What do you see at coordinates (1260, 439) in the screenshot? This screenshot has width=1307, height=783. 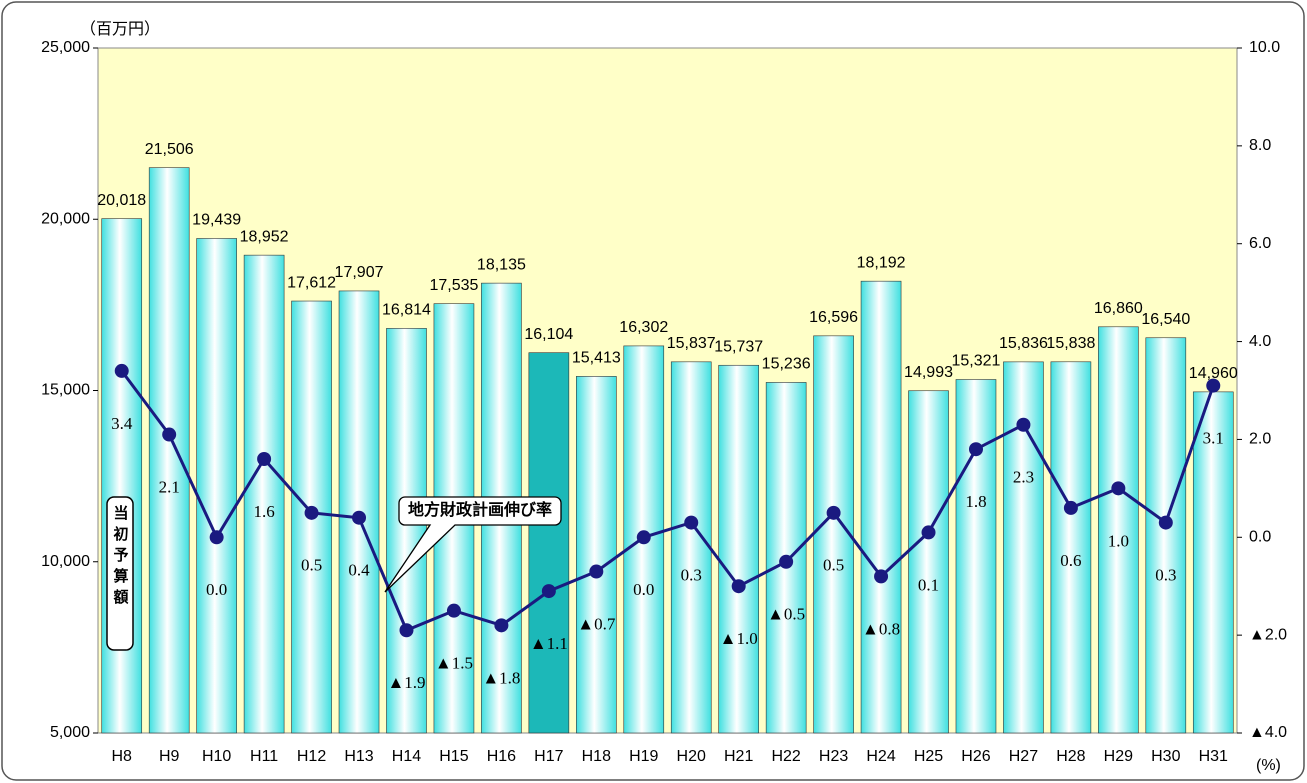 I see `y2-tick-label: 2.0` at bounding box center [1260, 439].